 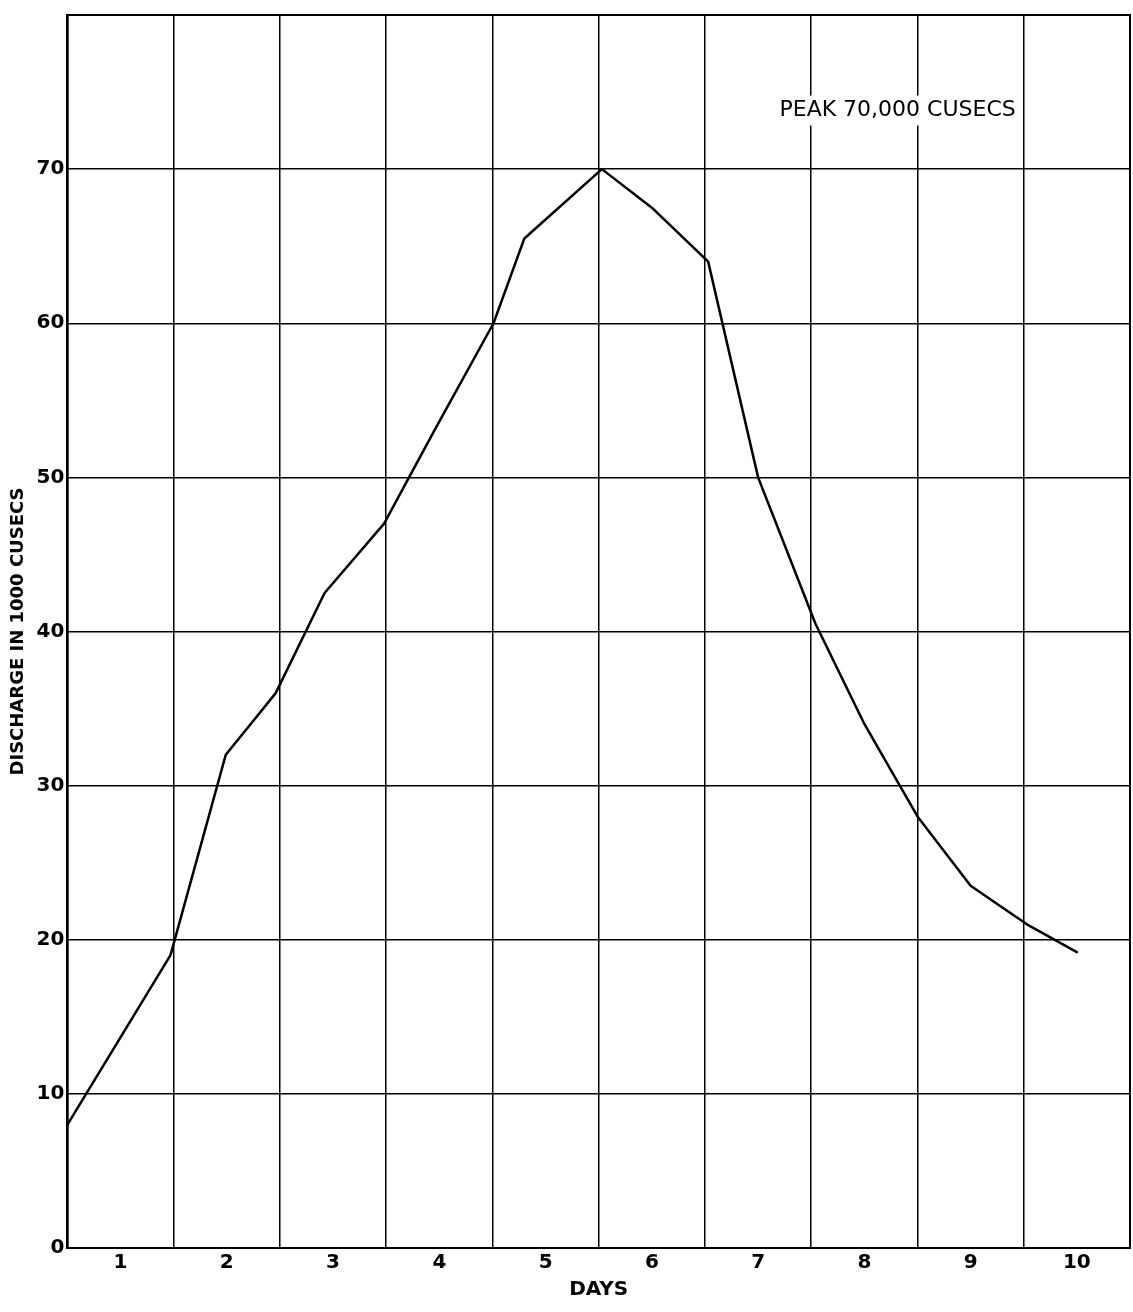 What do you see at coordinates (50, 937) in the screenshot?
I see `y-tick-label: 20` at bounding box center [50, 937].